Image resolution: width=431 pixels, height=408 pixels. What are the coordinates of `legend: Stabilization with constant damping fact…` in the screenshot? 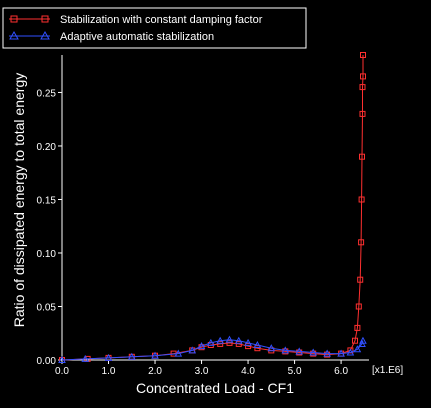 It's located at (154, 28).